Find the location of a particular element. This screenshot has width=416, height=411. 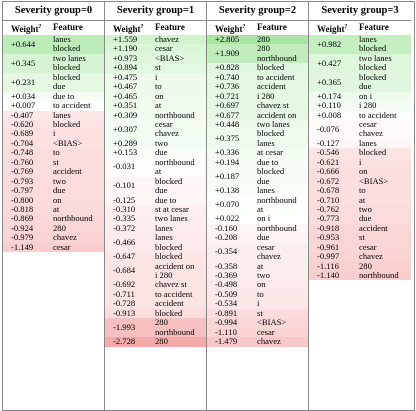

feature-token: at is located at coordinates (158, 171).